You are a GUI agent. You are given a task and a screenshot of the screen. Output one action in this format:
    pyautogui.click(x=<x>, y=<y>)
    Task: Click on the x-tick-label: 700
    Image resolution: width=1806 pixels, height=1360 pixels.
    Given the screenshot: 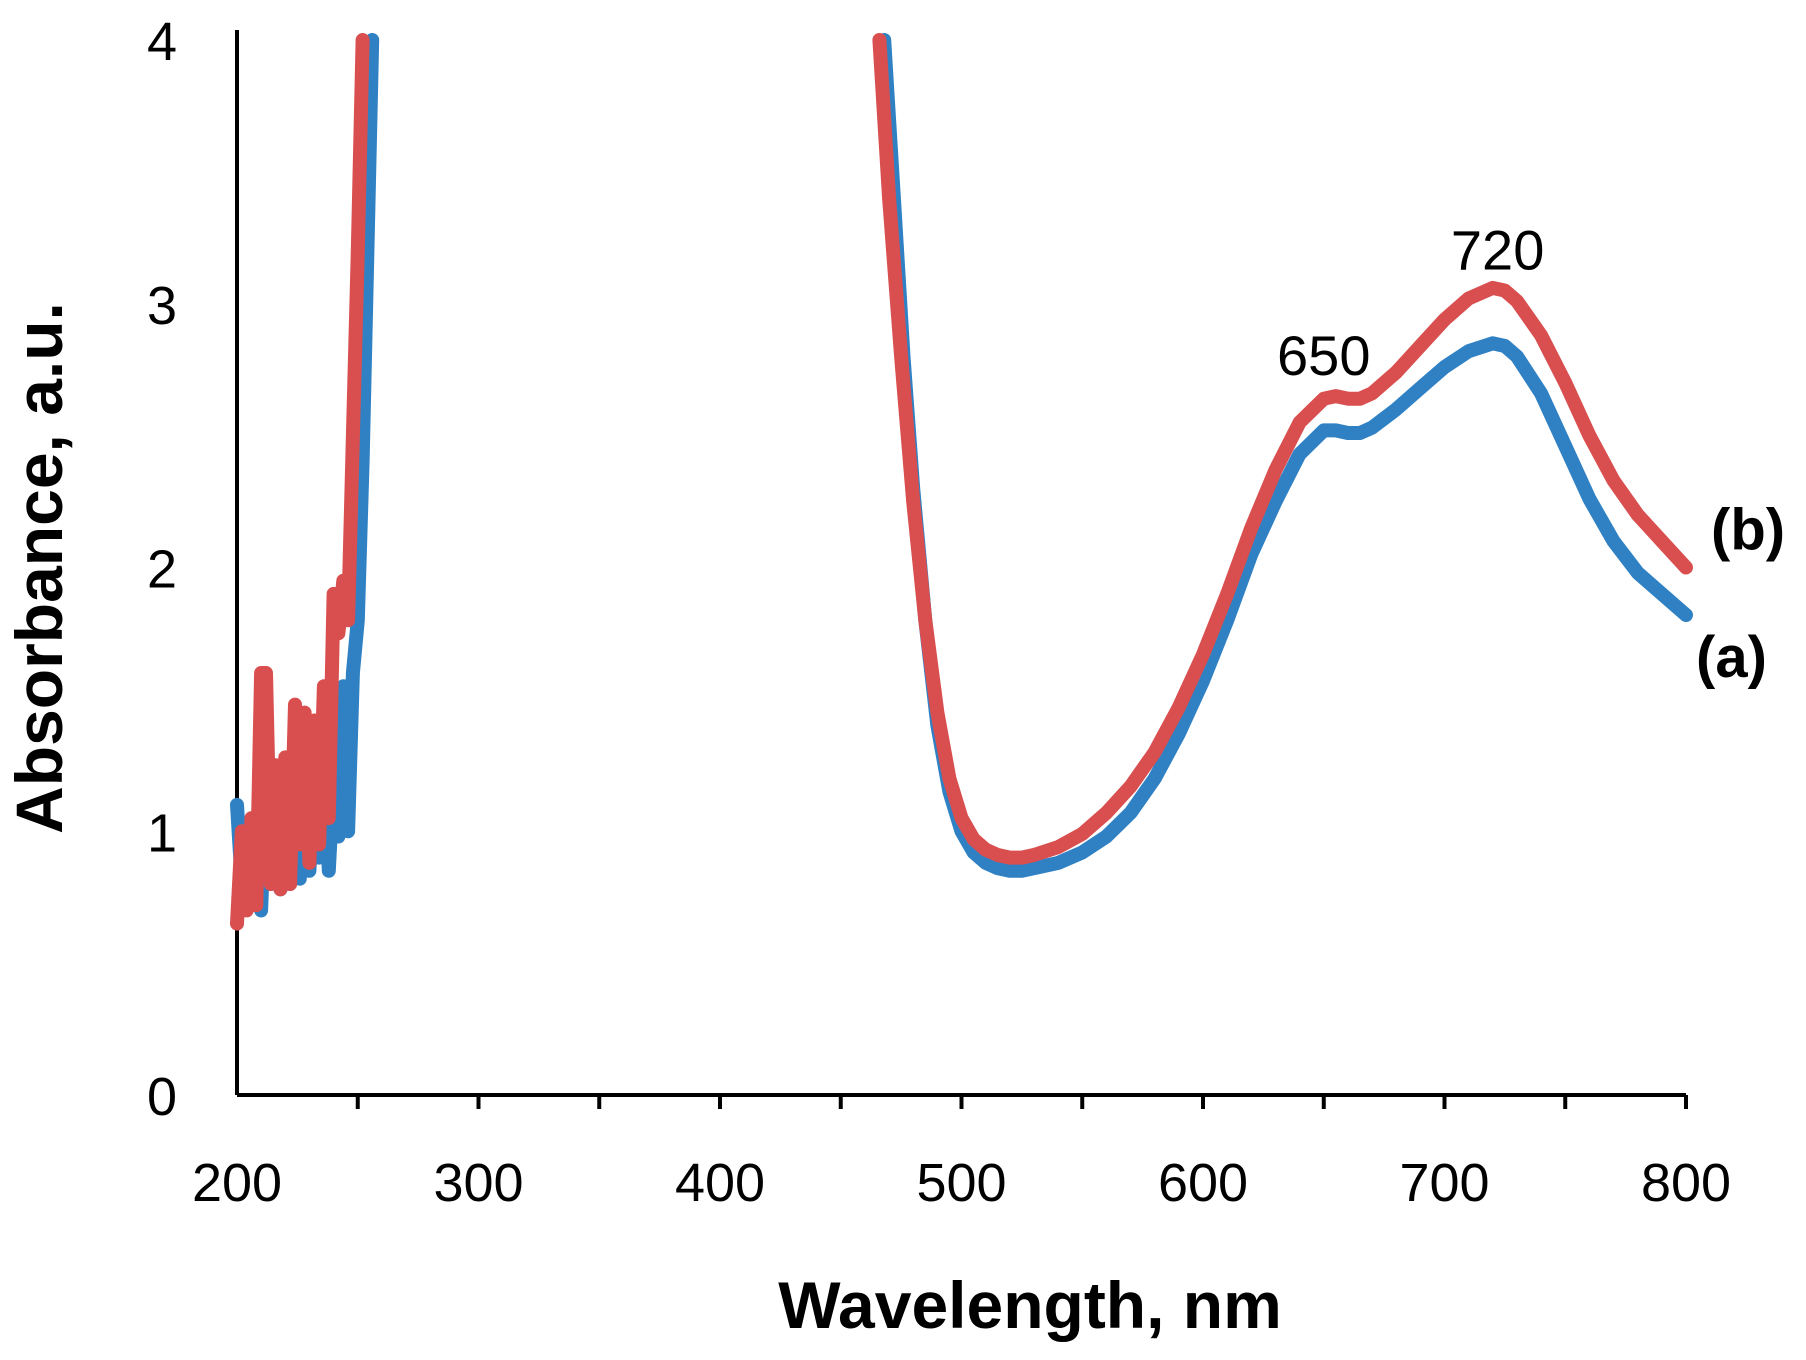 What is the action you would take?
    pyautogui.click(x=1444, y=1183)
    